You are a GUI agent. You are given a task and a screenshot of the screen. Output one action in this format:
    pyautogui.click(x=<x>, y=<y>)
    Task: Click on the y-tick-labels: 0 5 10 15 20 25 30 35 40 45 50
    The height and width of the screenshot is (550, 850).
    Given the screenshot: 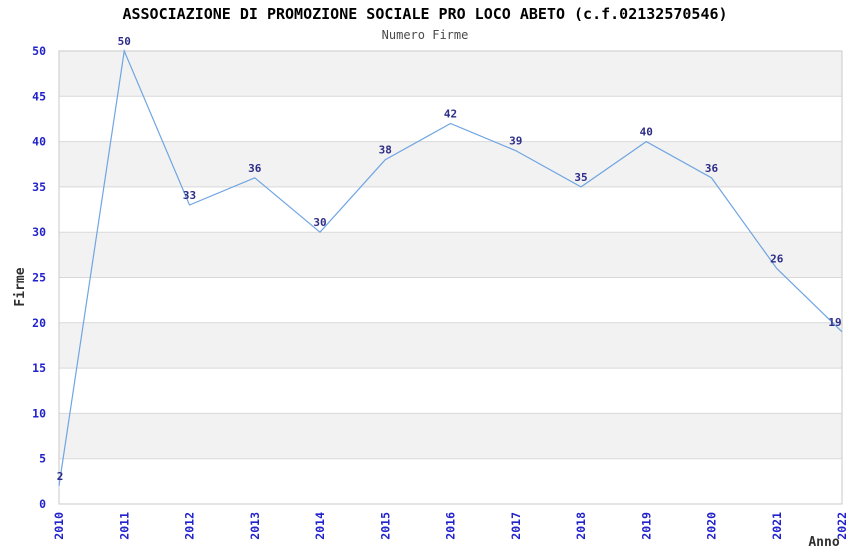 What is the action you would take?
    pyautogui.click(x=39, y=277)
    